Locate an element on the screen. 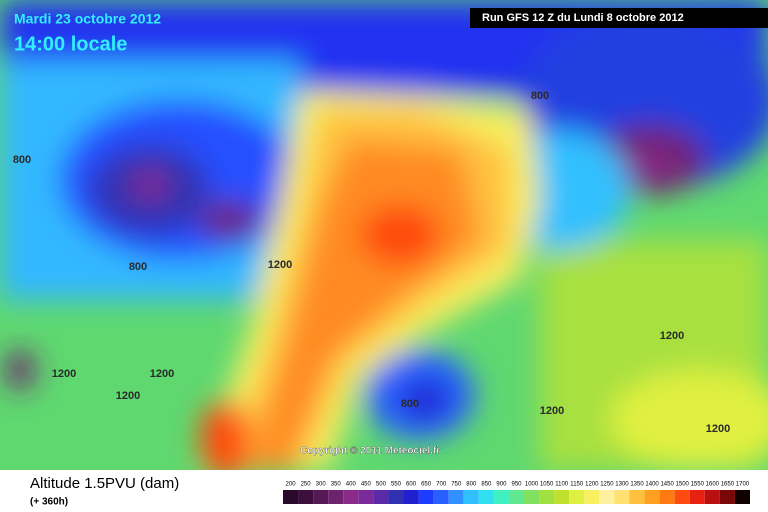  legend-label: 850 is located at coordinates (486, 485).